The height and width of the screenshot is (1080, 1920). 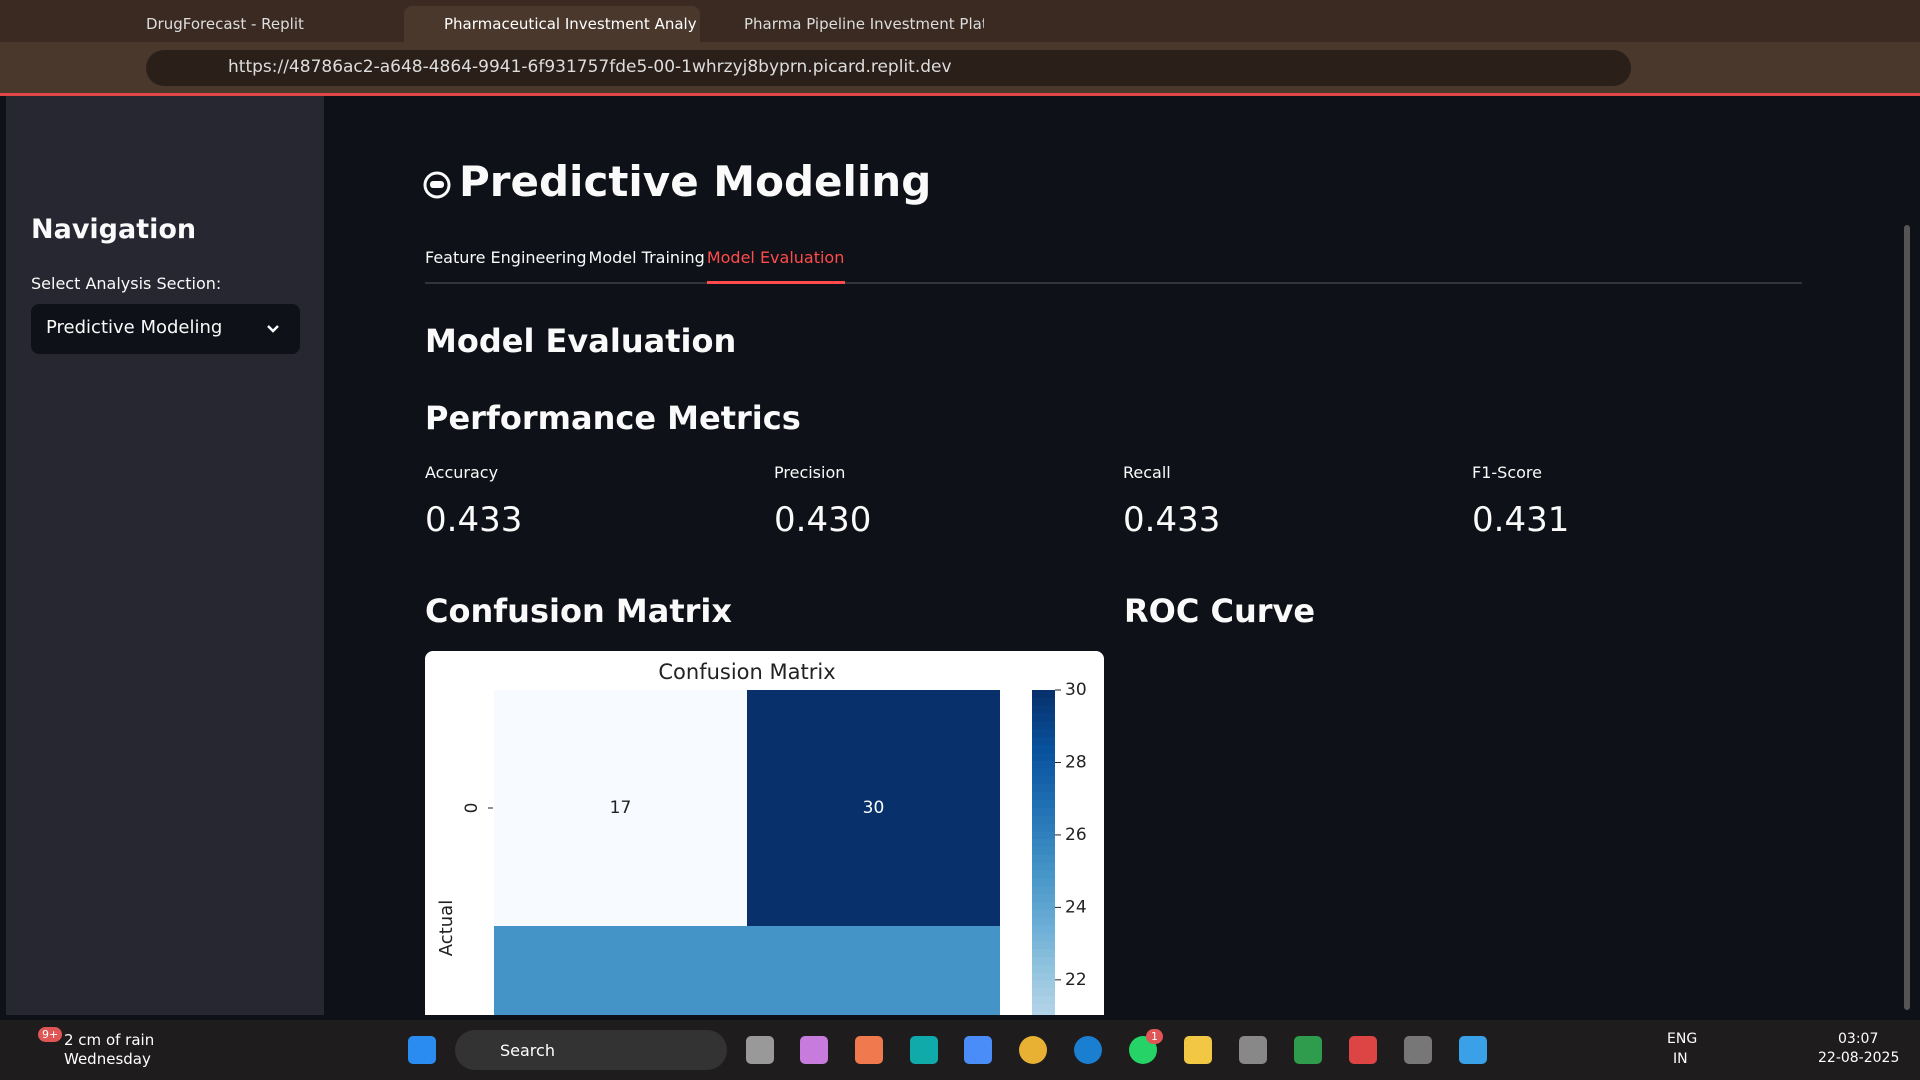 What do you see at coordinates (613, 418) in the screenshot?
I see `metrics-title: Performance Metrics` at bounding box center [613, 418].